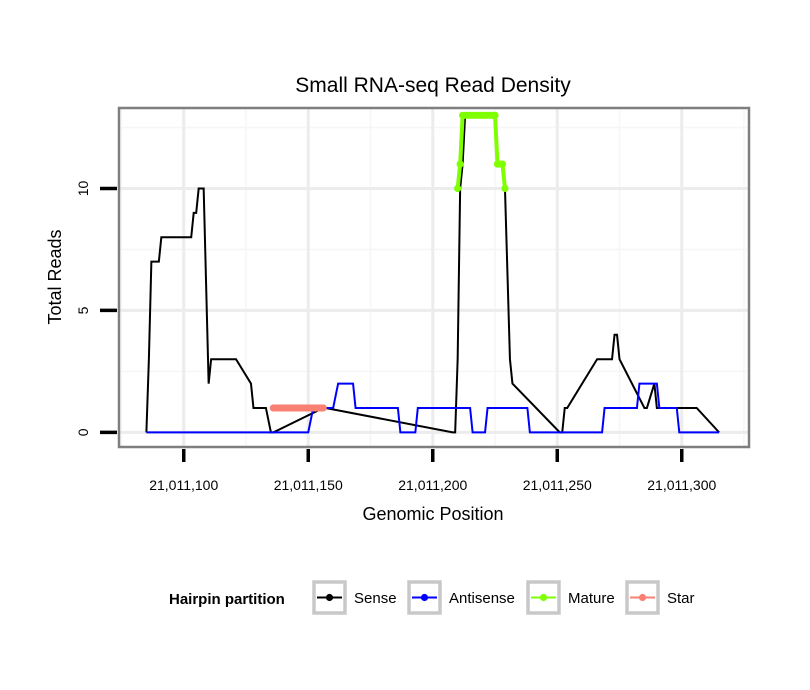 This screenshot has width=810, height=690. I want to click on series-points, so click(389, 261).